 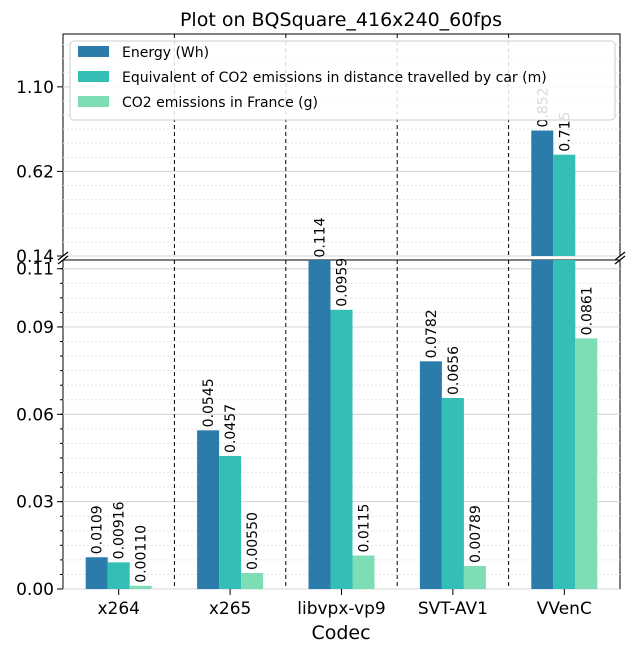 What do you see at coordinates (39, 339) in the screenshot?
I see `y-axis: 0.00 0.03 0.06 0.09 0.110.14 0.62 1.10` at bounding box center [39, 339].